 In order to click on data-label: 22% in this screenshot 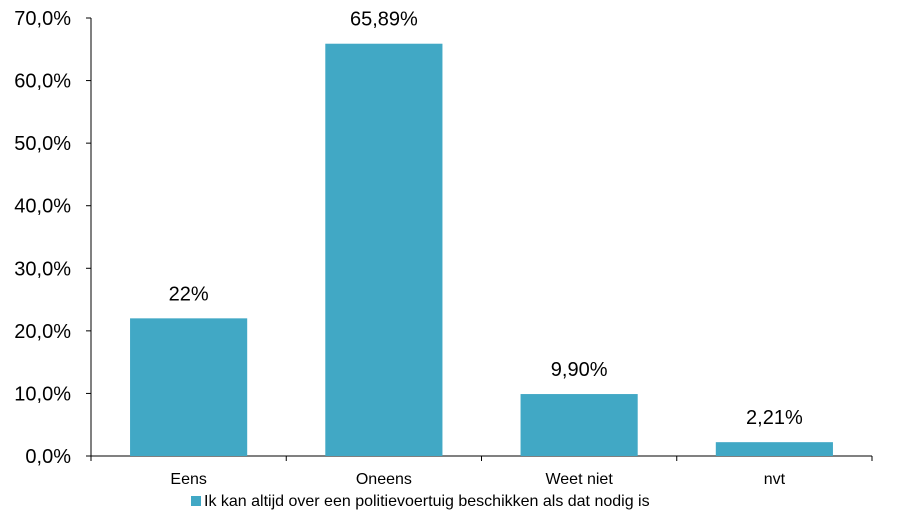, I will do `click(189, 294)`.